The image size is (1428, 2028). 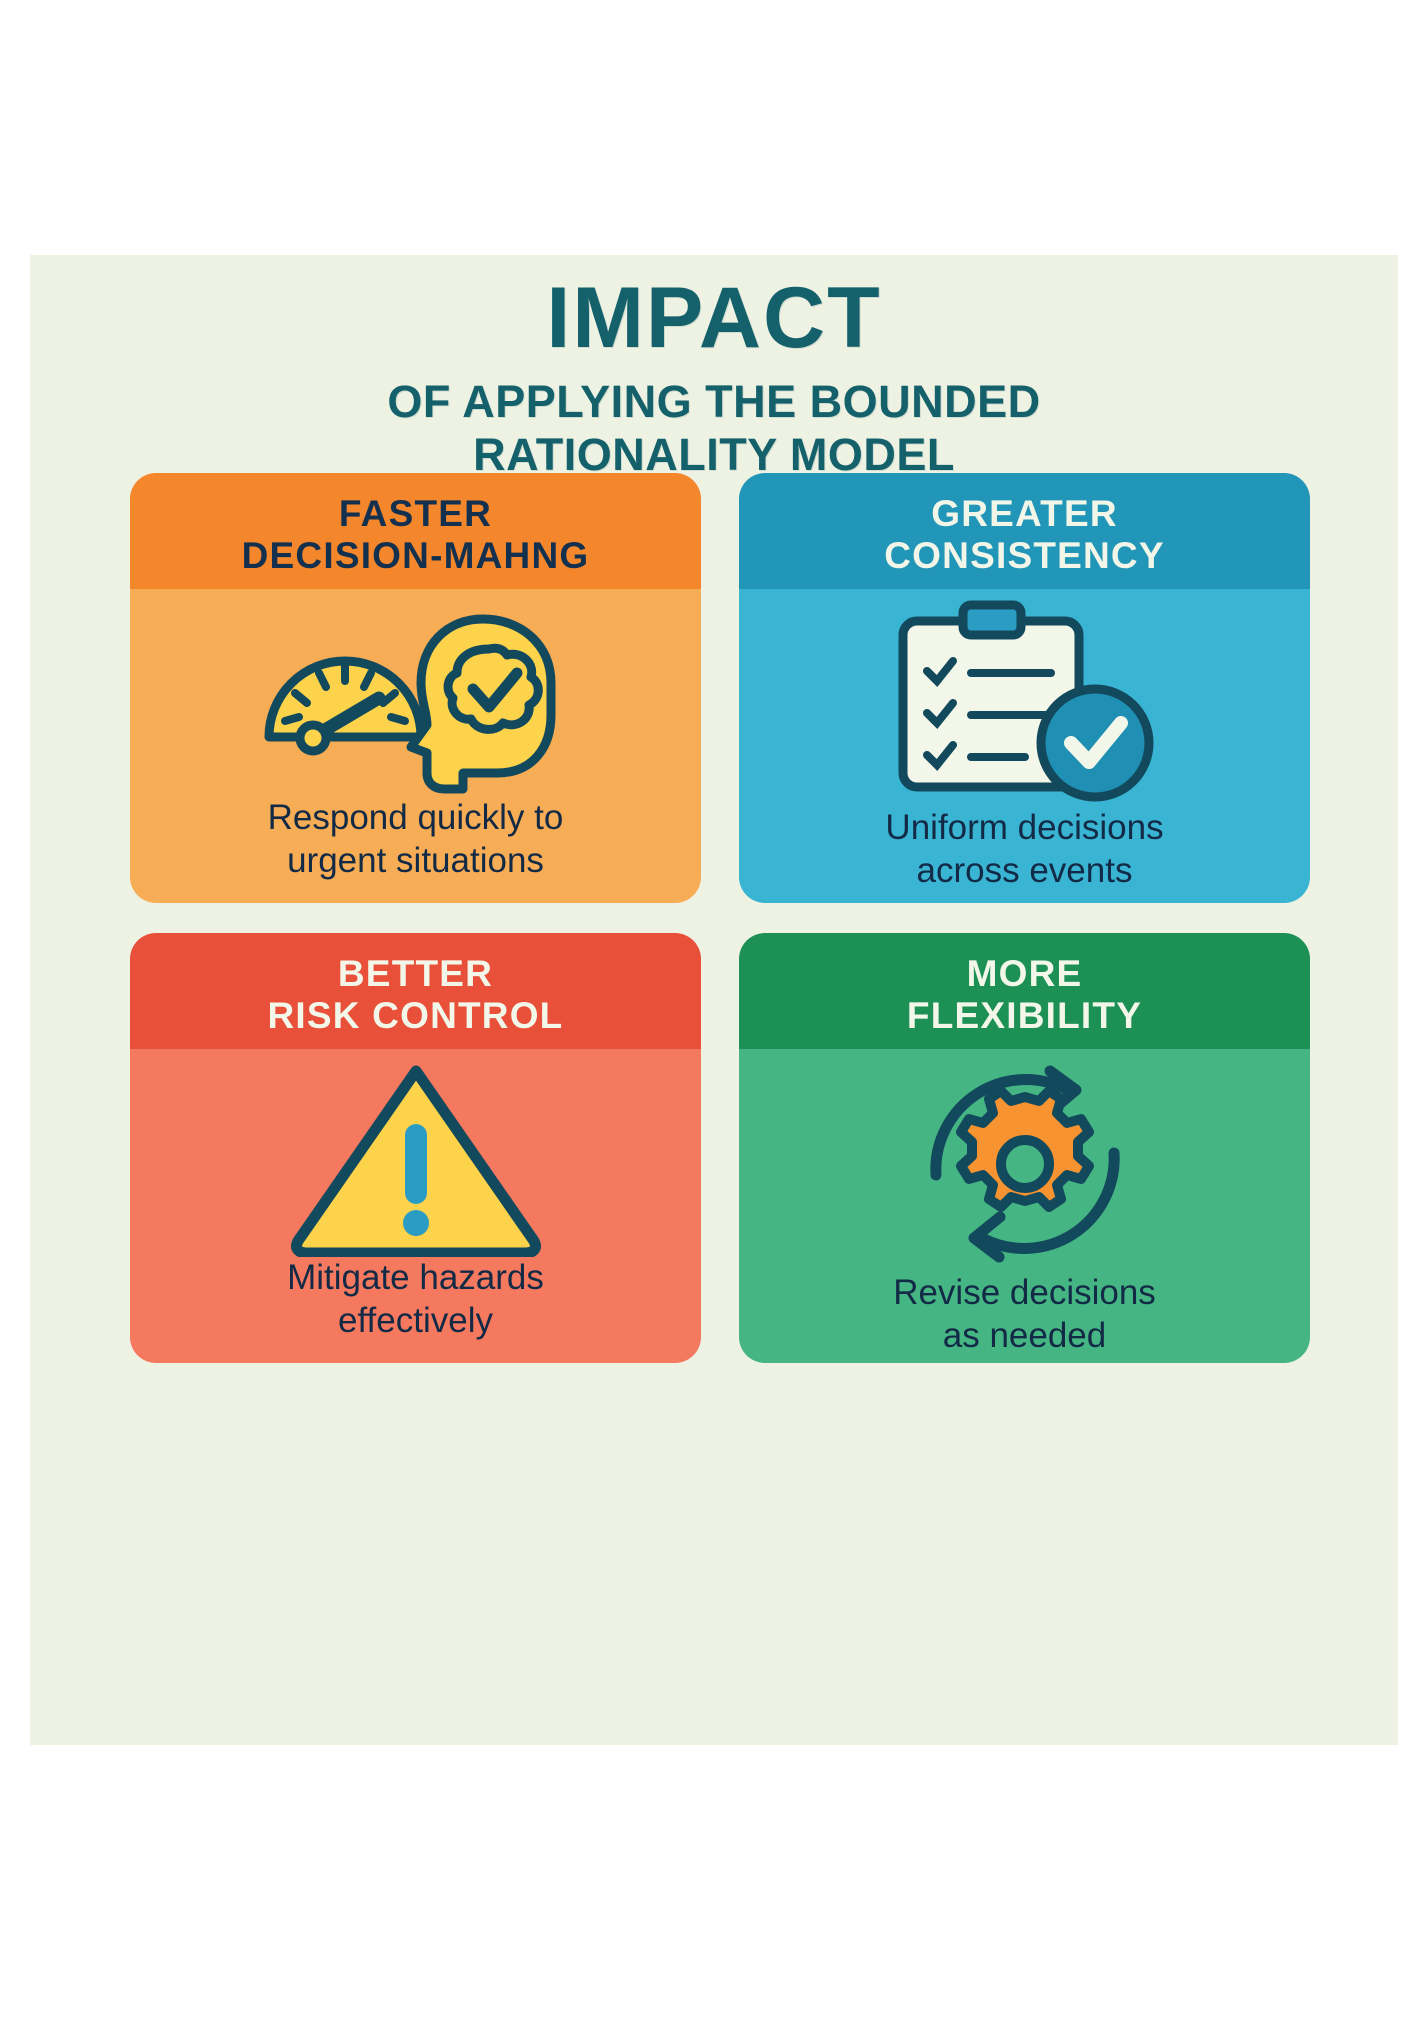 What do you see at coordinates (714, 318) in the screenshot?
I see `page-title: IMPACT` at bounding box center [714, 318].